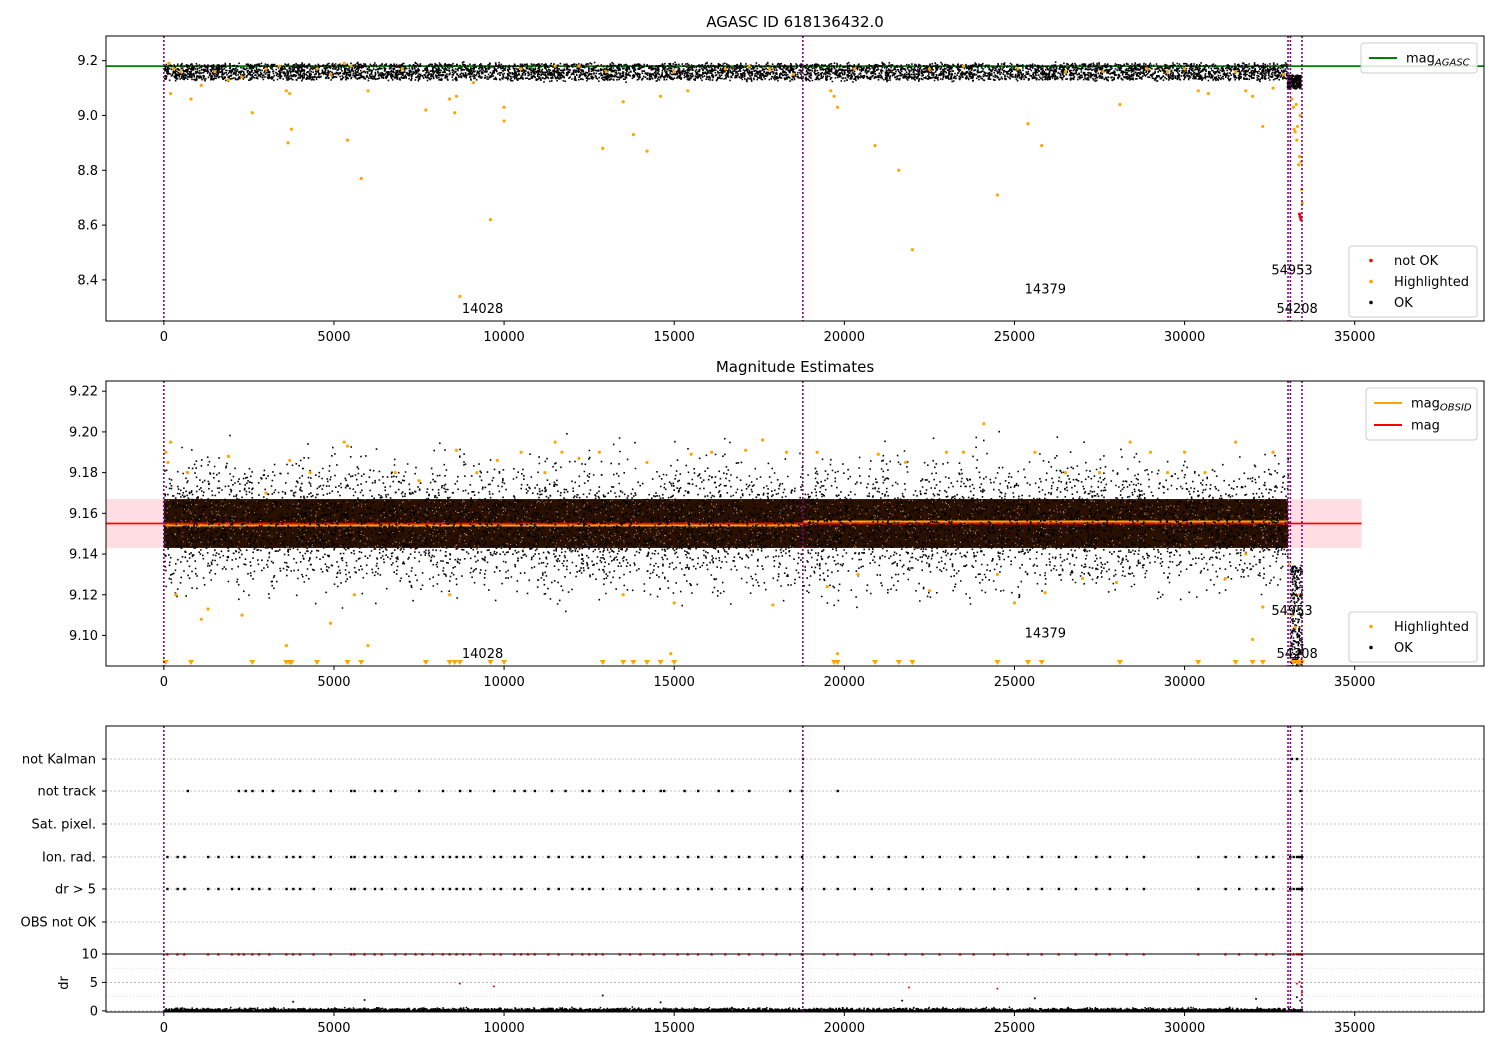 This screenshot has height=1050, width=1500. What do you see at coordinates (1371, 626) in the screenshot?
I see `legend-point-swatch` at bounding box center [1371, 626].